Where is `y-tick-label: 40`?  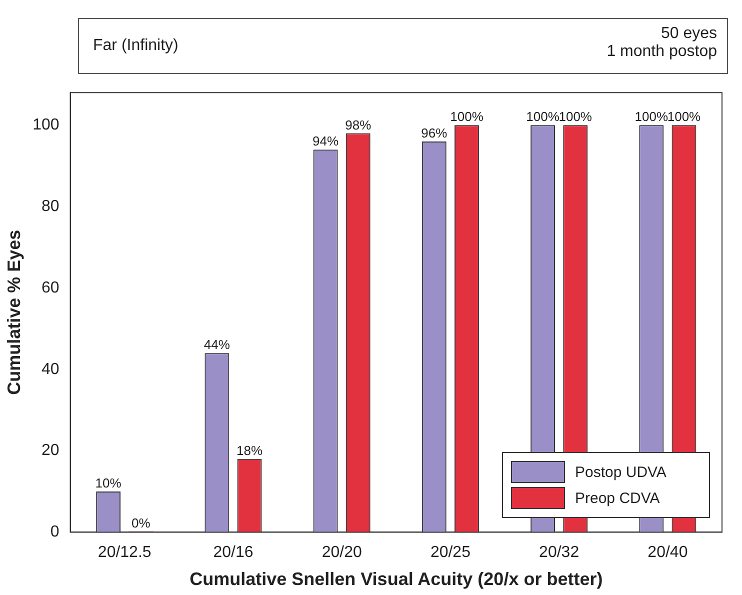 y-tick-label: 40 is located at coordinates (51, 369).